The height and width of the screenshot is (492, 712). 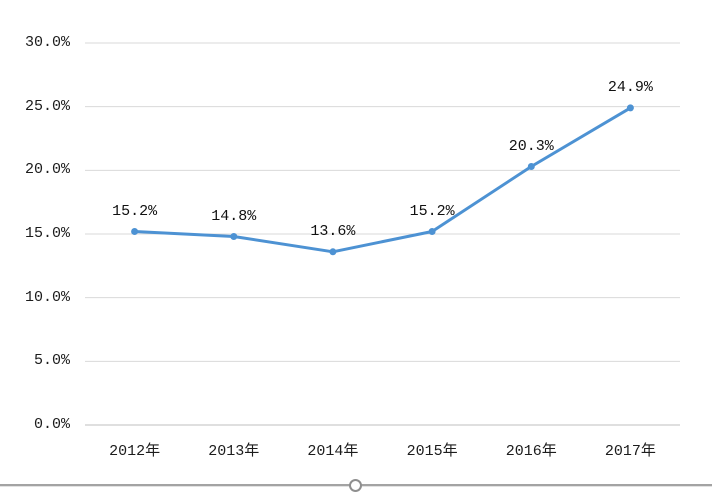 What do you see at coordinates (531, 146) in the screenshot?
I see `data-point-label: 20.3%` at bounding box center [531, 146].